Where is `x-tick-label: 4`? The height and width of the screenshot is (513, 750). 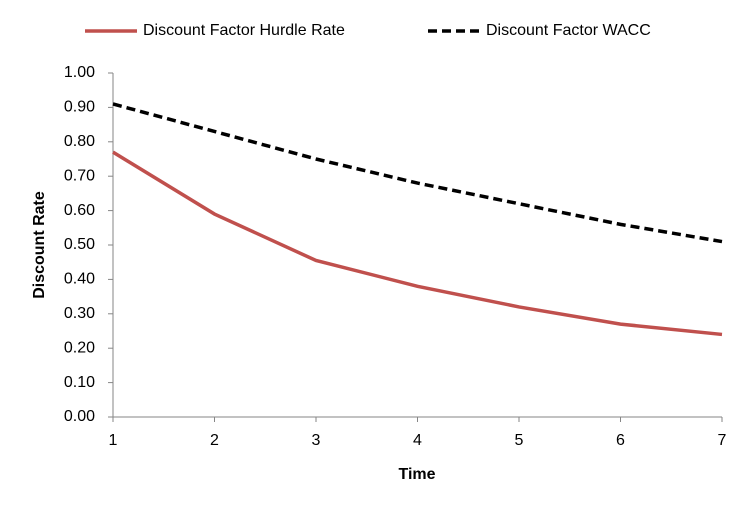
x-tick-label: 4 is located at coordinates (417, 440).